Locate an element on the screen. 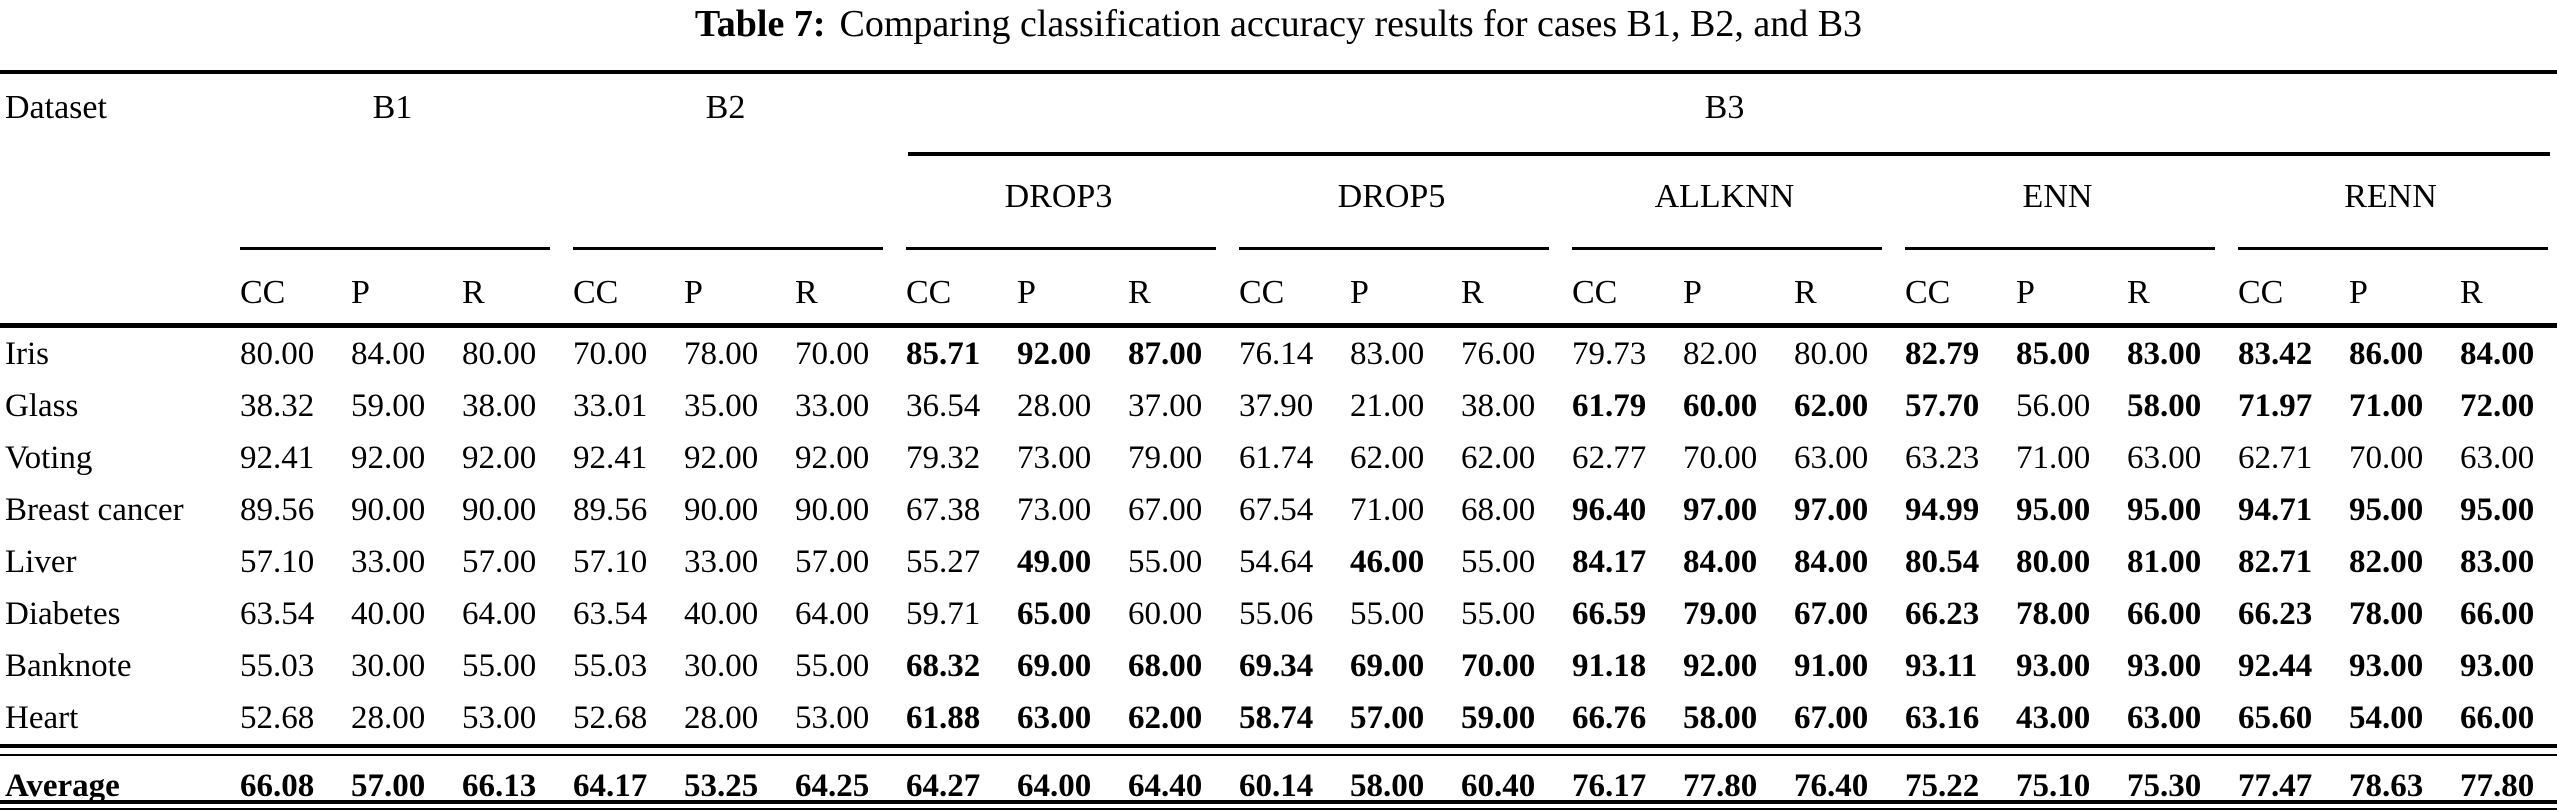 Image resolution: width=2557 pixels, height=810 pixels. table-cell: 63.23 is located at coordinates (1942, 457).